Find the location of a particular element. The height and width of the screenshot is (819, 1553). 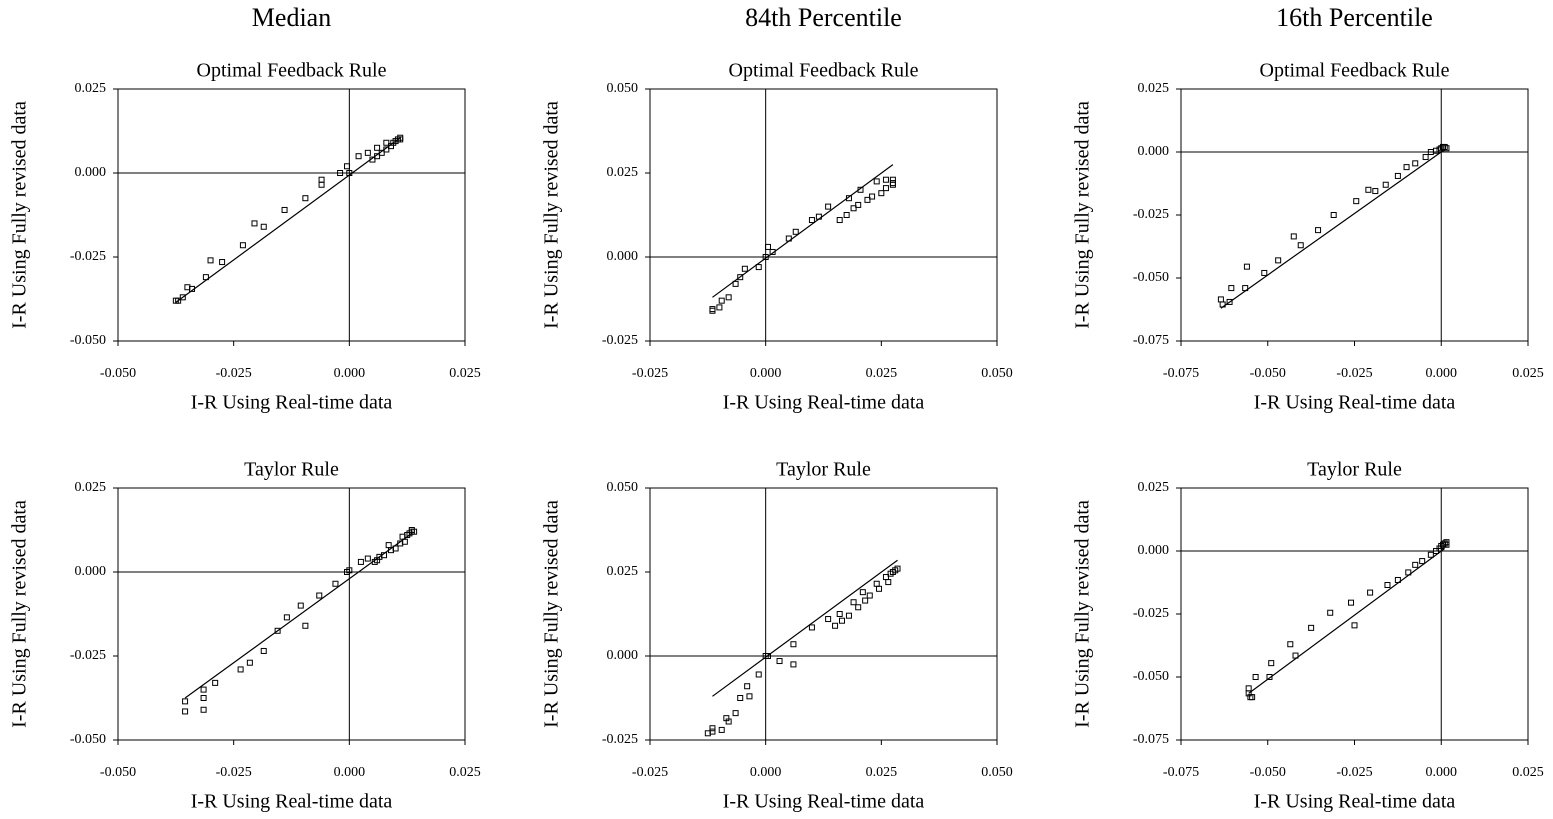

chart-title: Optimal Feedback Rule is located at coordinates (824, 71).